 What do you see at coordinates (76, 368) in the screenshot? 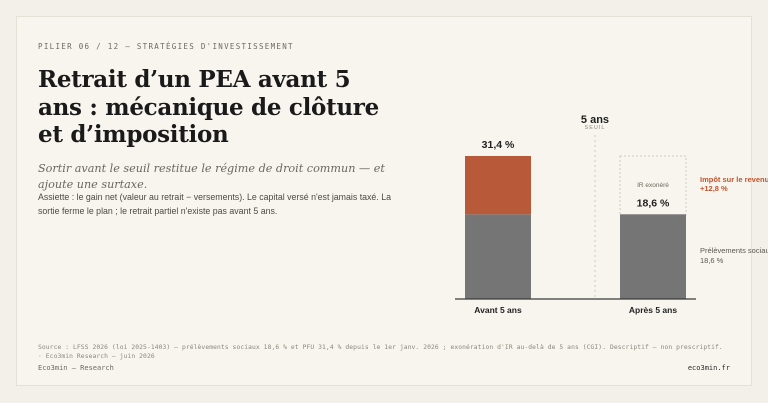
I see `footer-brand: Eco3min — Research` at bounding box center [76, 368].